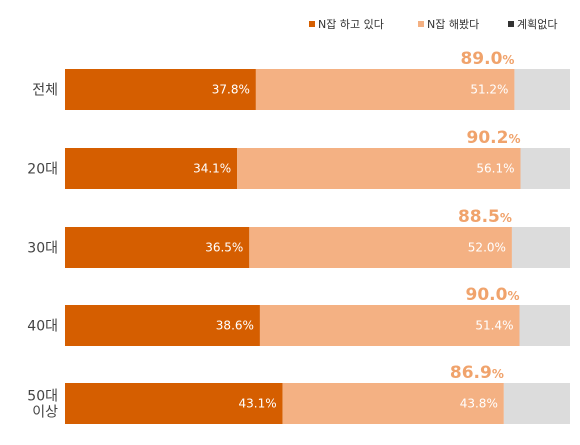 The image size is (580, 445). What do you see at coordinates (351, 24) in the screenshot?
I see `legend-label: N잡 하고 있다` at bounding box center [351, 24].